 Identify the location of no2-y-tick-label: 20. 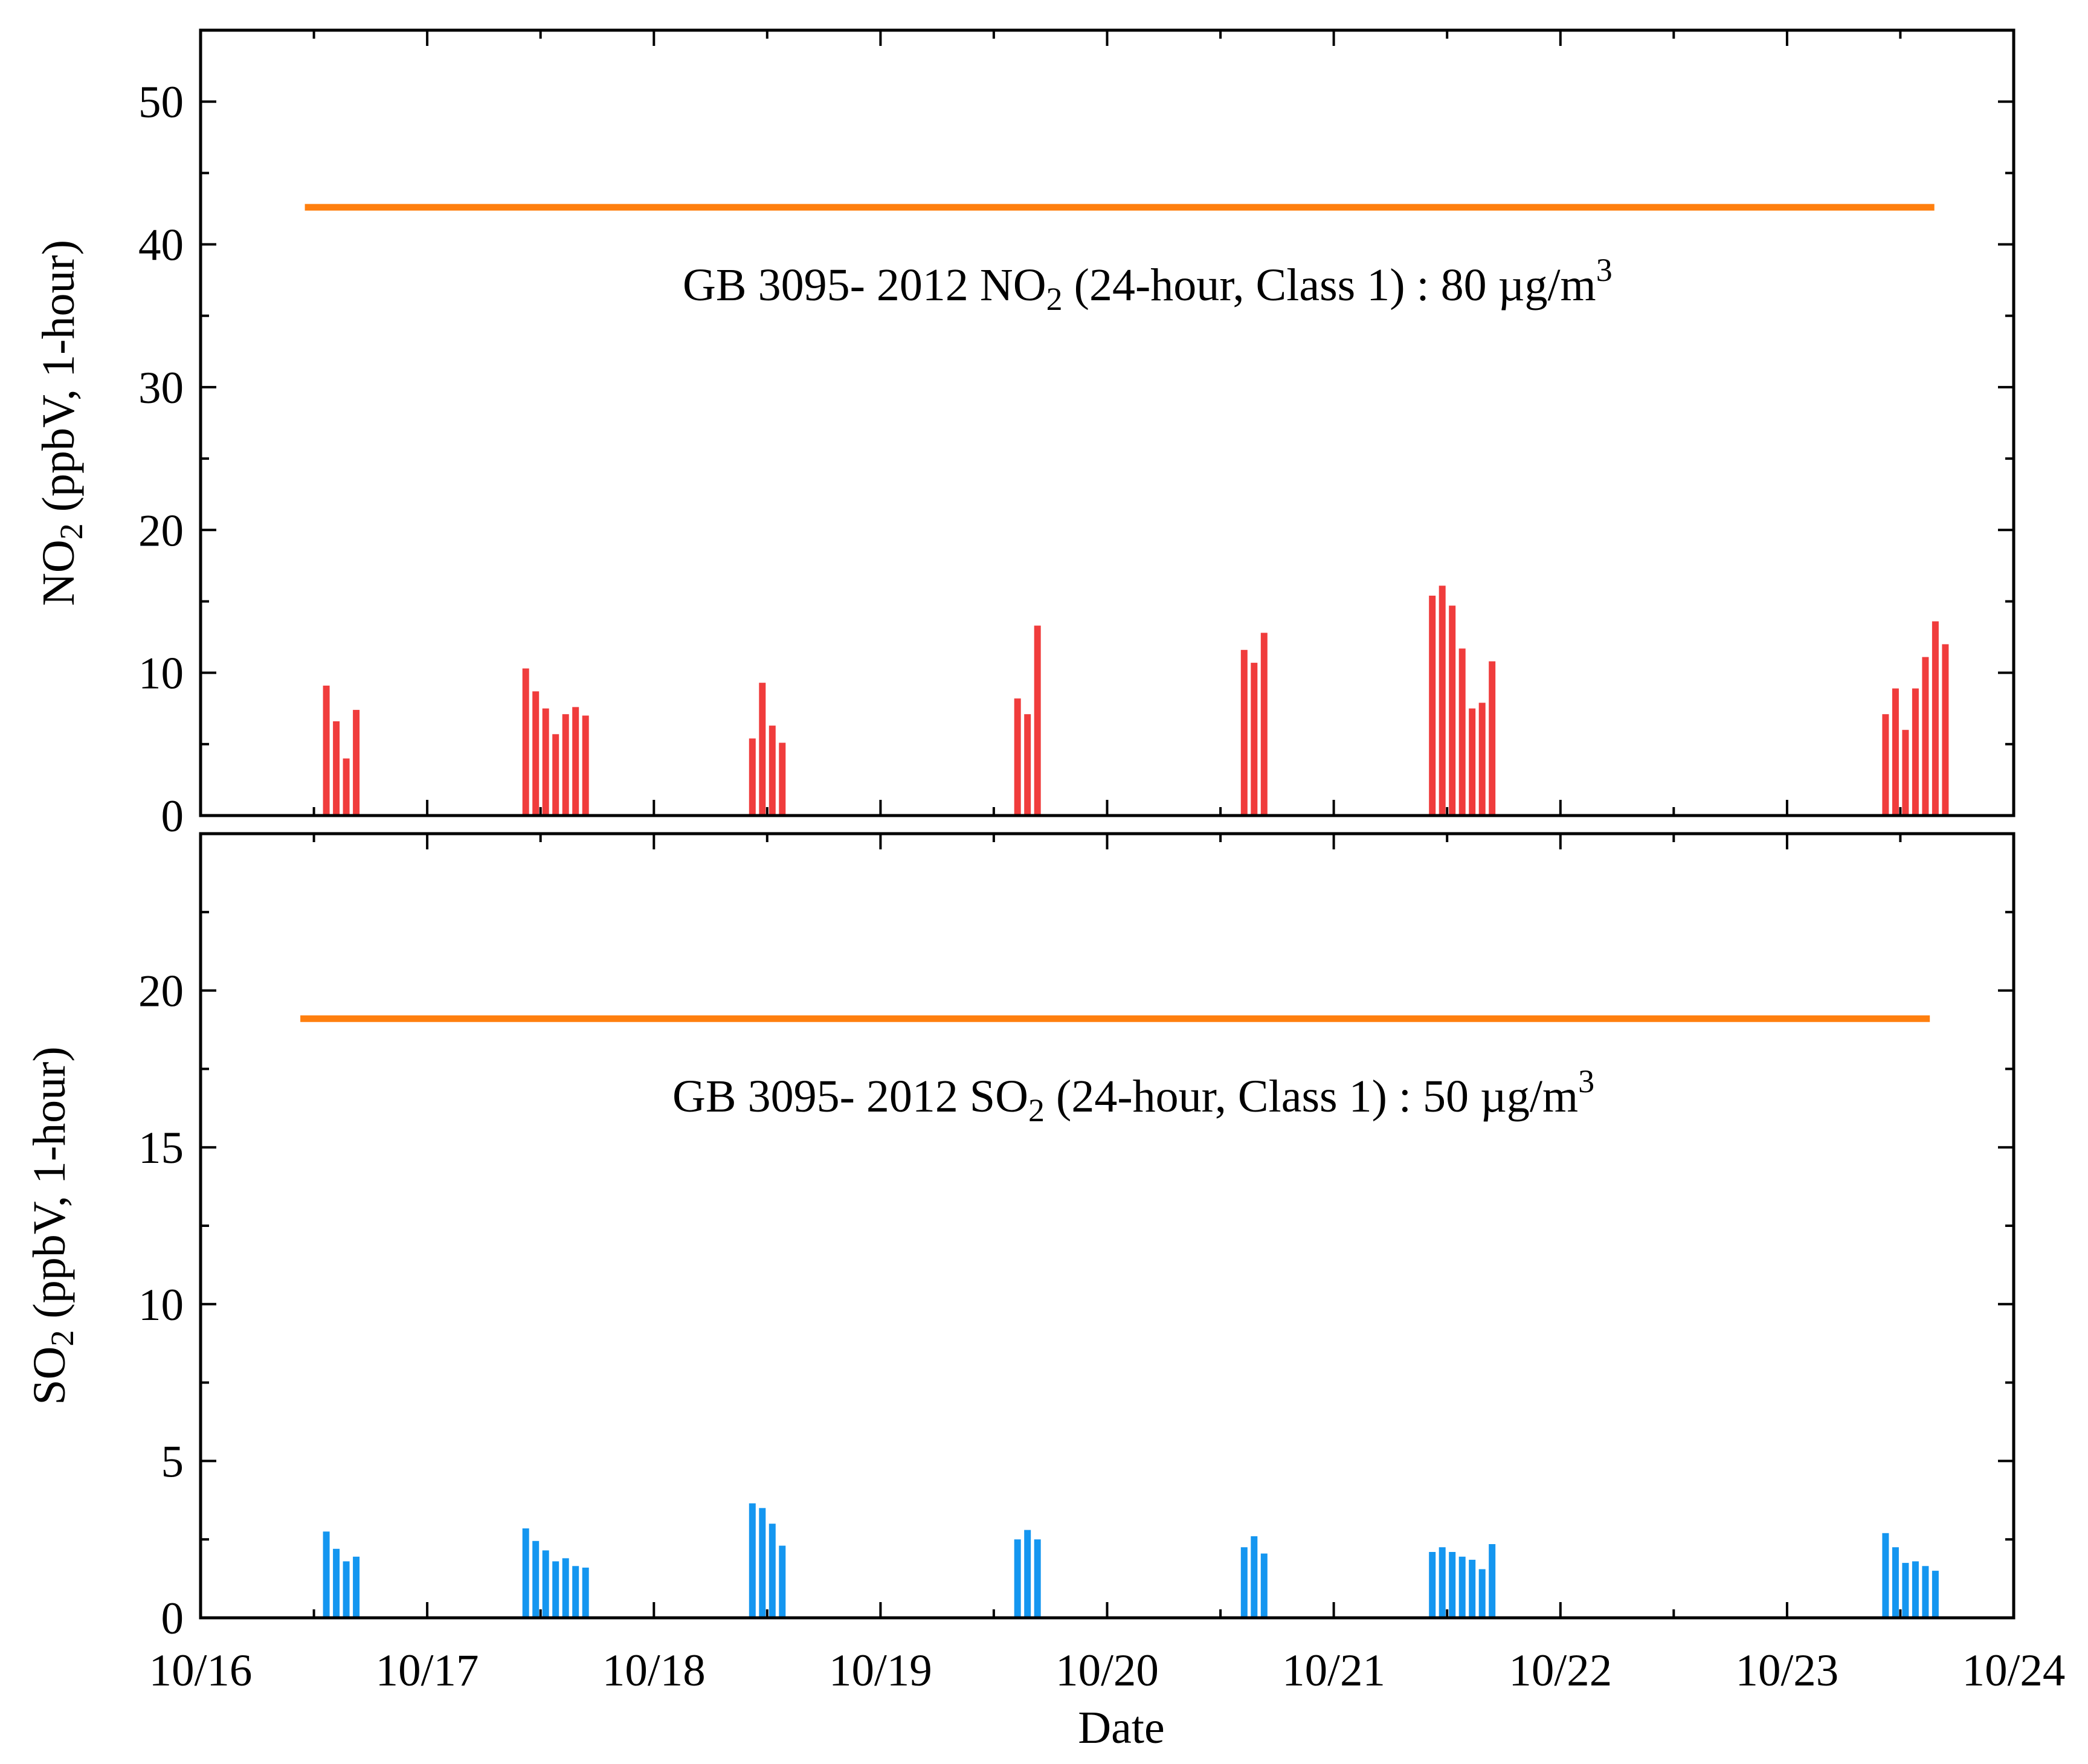
(161, 531).